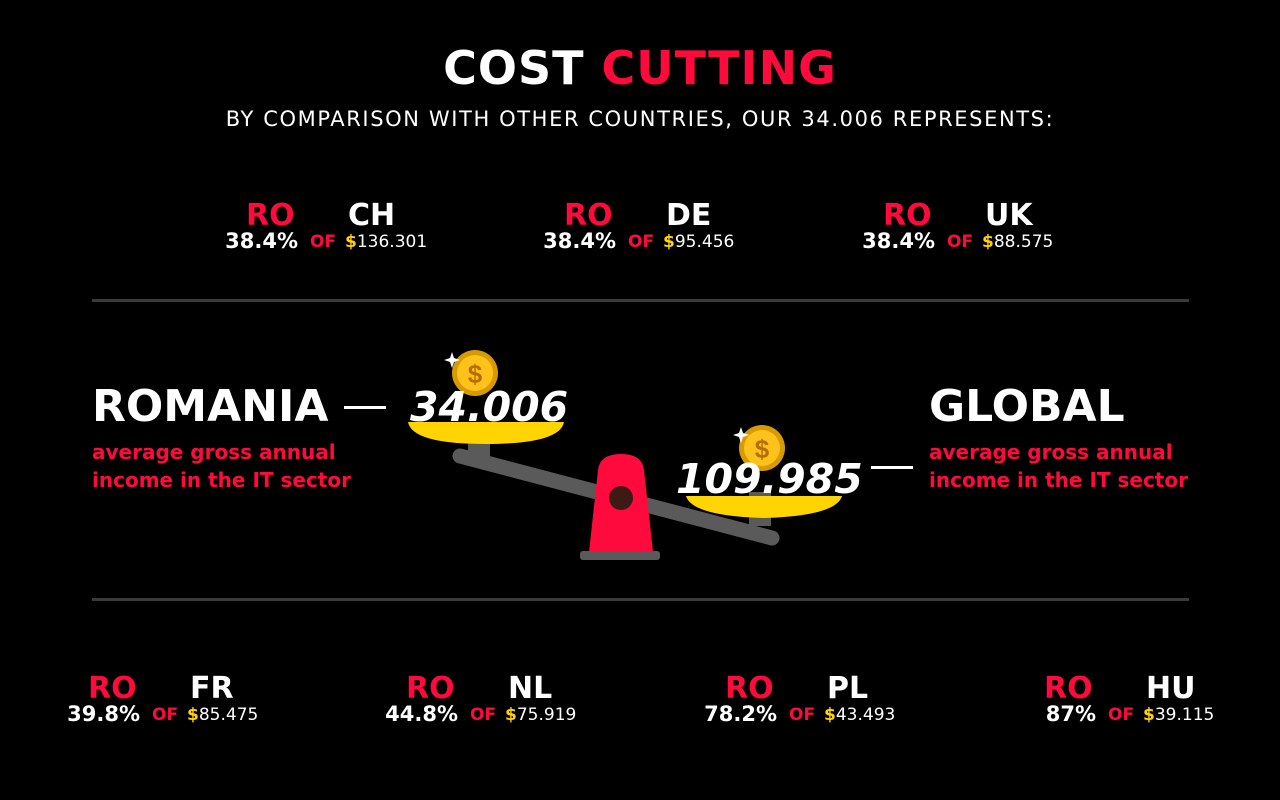 The width and height of the screenshot is (1280, 800). I want to click on divider-top, so click(640, 300).